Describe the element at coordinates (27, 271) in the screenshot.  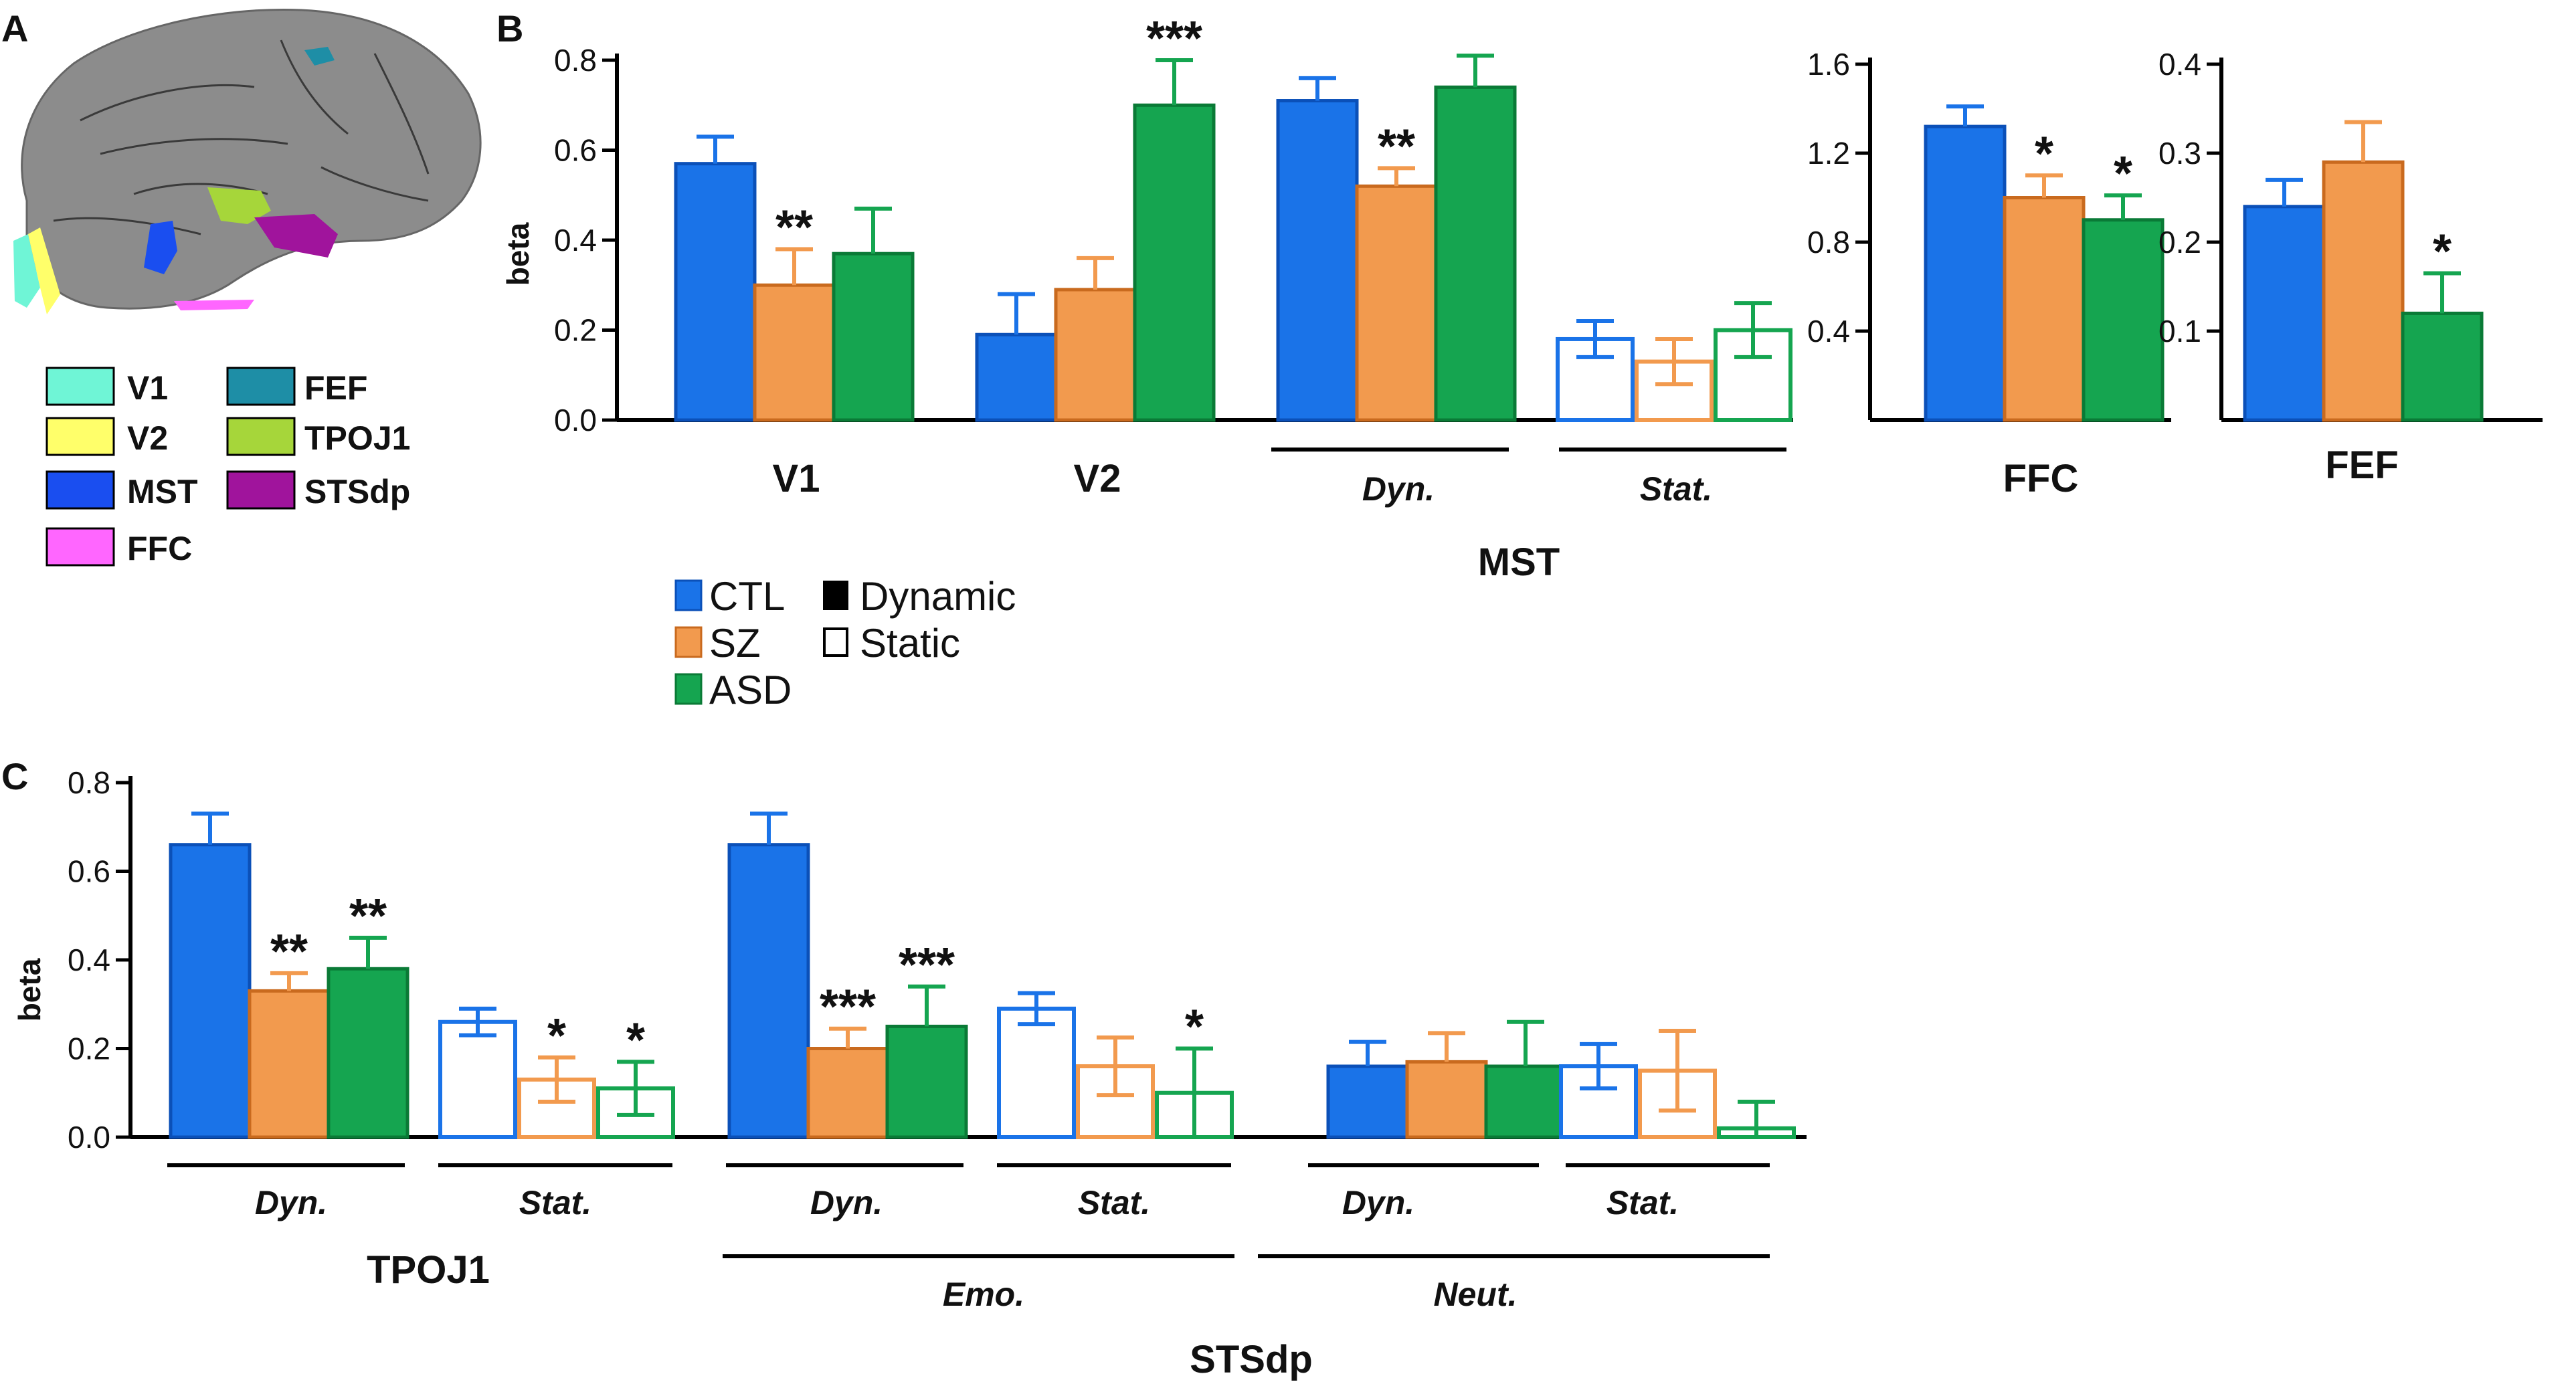
I see `region-v1` at that location.